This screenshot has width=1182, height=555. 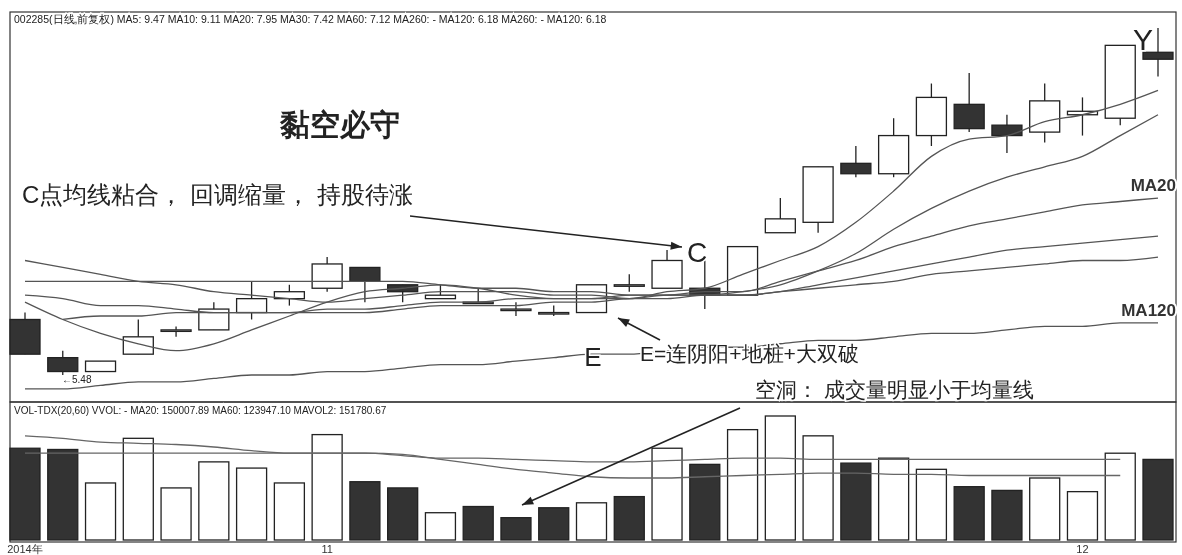 What do you see at coordinates (1082, 549) in the screenshot?
I see `x-tick-label: 12` at bounding box center [1082, 549].